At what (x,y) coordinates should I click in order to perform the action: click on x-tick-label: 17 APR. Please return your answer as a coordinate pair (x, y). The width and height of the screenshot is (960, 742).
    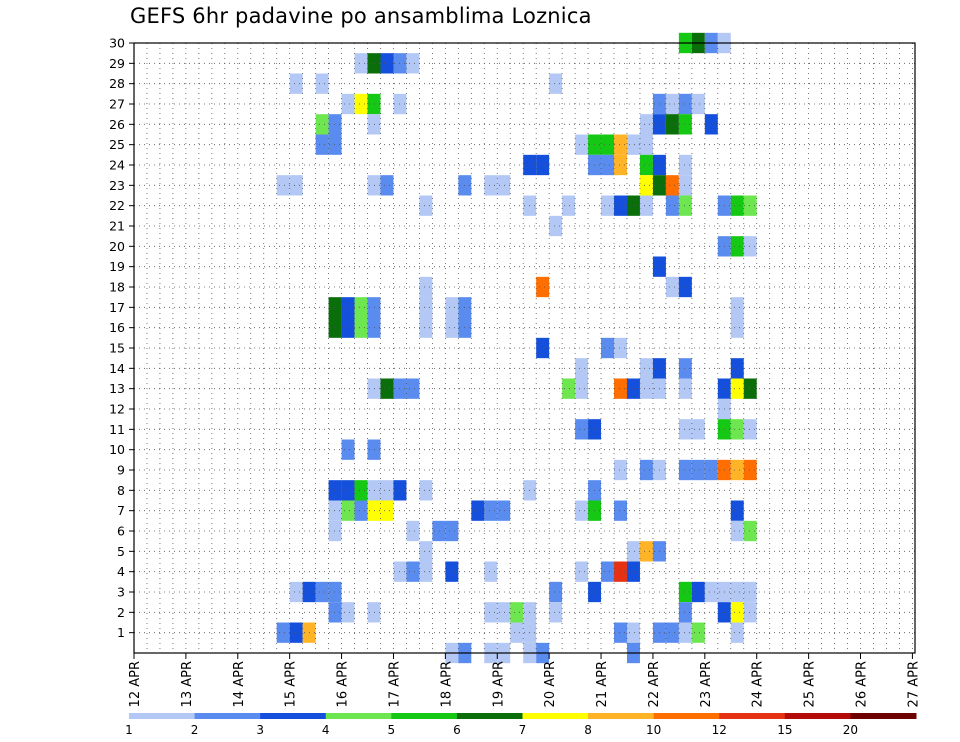
    Looking at the image, I should click on (394, 684).